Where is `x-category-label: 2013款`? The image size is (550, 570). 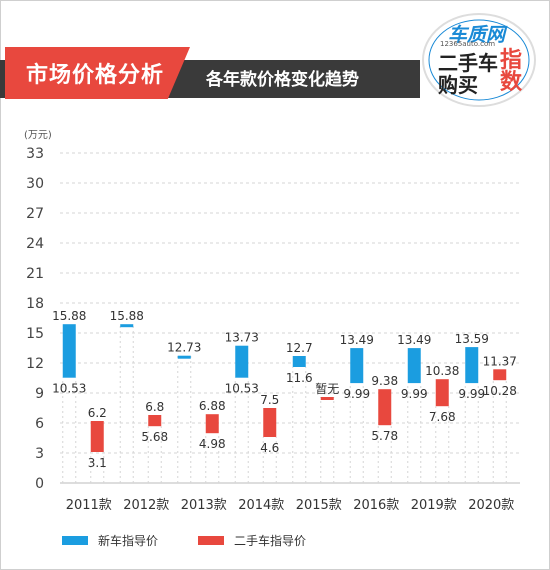
x-category-label: 2013款 is located at coordinates (204, 505).